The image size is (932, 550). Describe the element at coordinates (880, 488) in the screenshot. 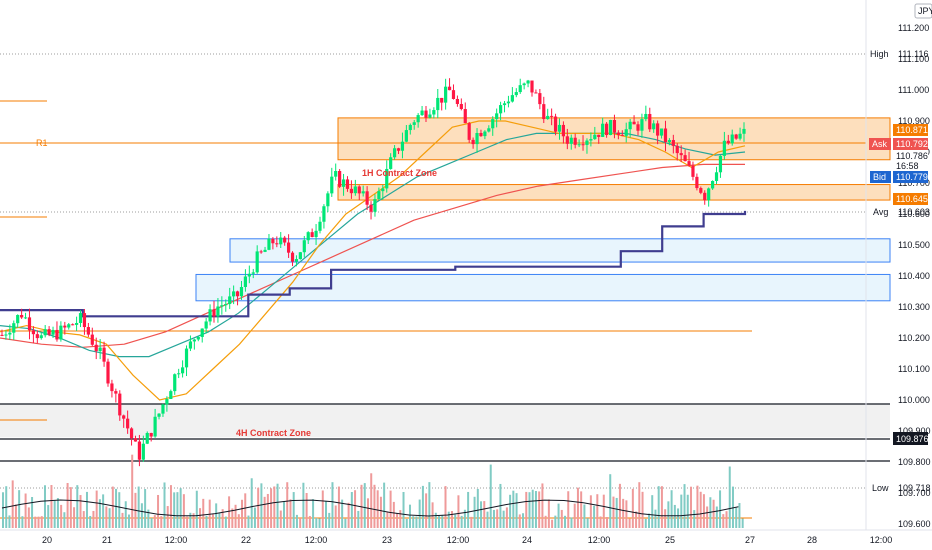

I see `low-label: Low` at that location.